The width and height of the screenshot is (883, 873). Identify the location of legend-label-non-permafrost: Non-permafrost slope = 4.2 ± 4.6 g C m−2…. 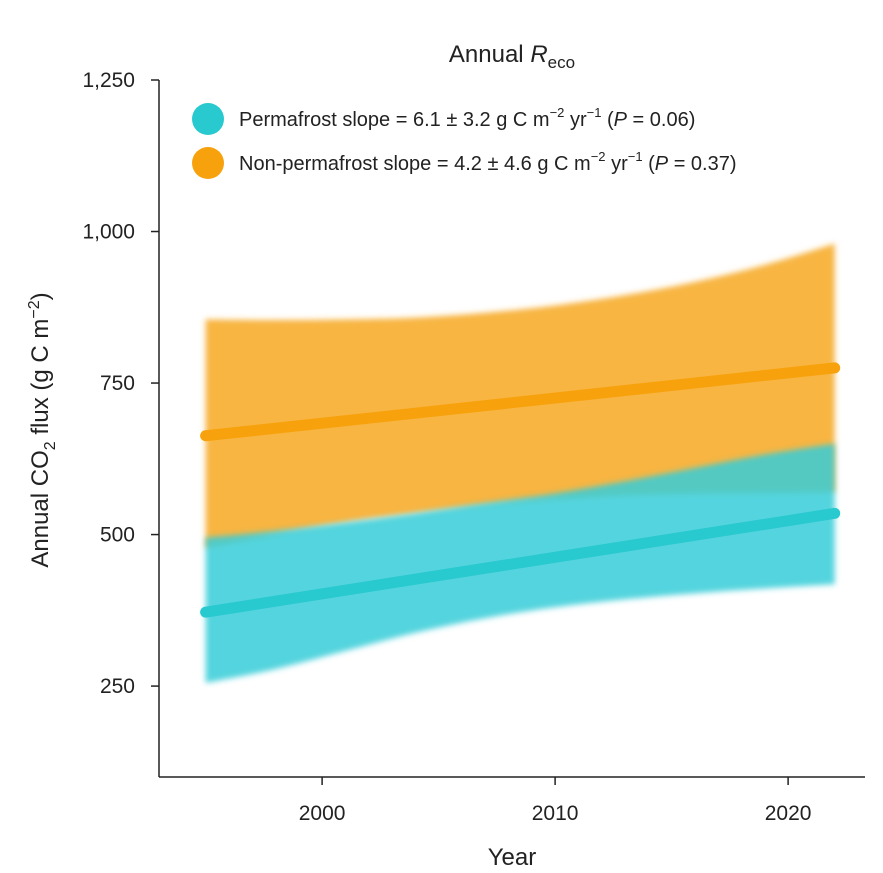
(488, 162).